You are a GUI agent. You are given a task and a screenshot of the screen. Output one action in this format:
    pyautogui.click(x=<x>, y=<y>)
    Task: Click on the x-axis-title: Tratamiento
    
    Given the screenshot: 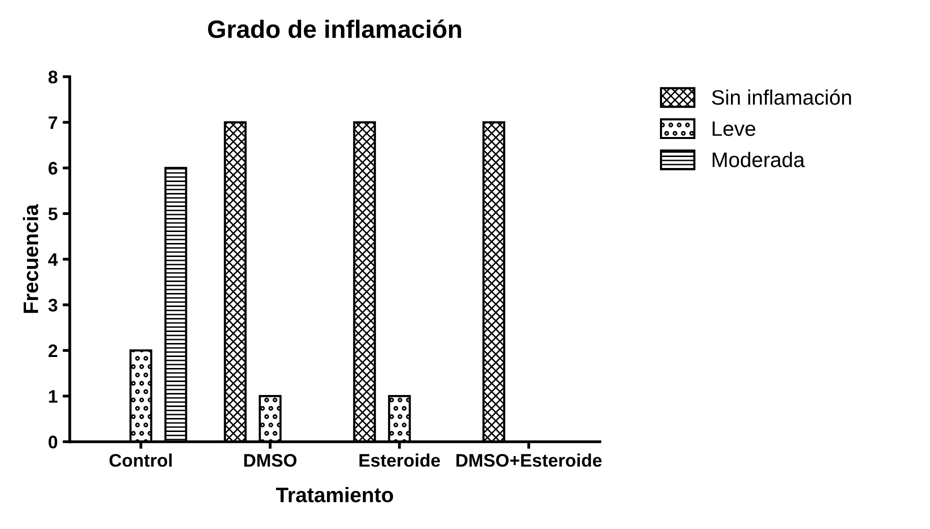 What is the action you would take?
    pyautogui.click(x=335, y=494)
    